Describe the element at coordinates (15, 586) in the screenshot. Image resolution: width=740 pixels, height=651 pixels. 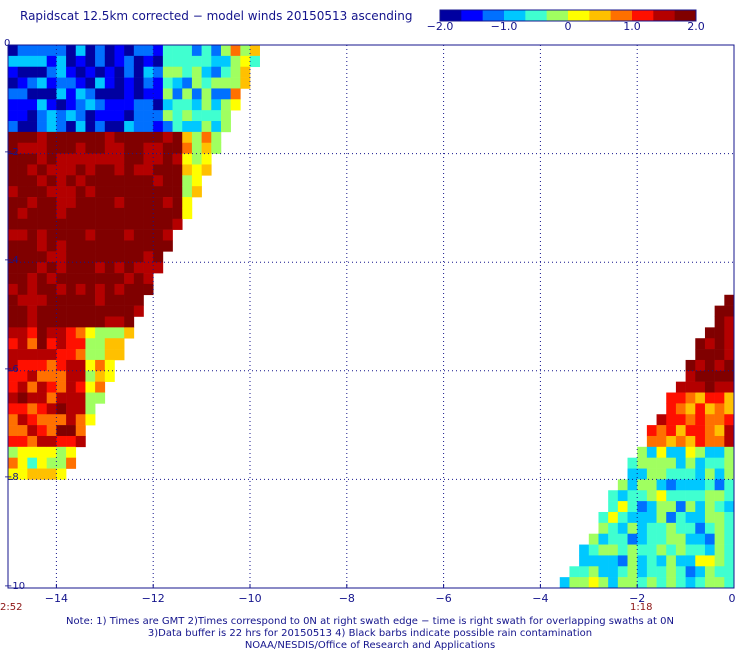
I see `y-tick-label: −10` at that location.